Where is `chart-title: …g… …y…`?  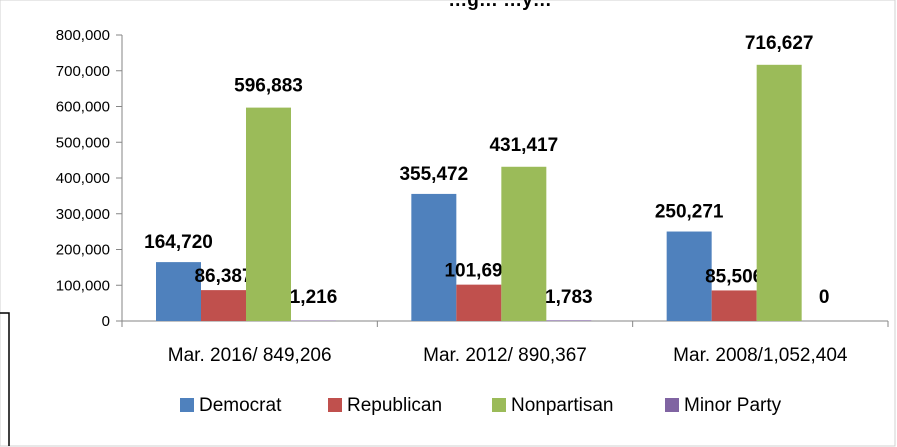 chart-title: …g… …y… is located at coordinates (499, 5).